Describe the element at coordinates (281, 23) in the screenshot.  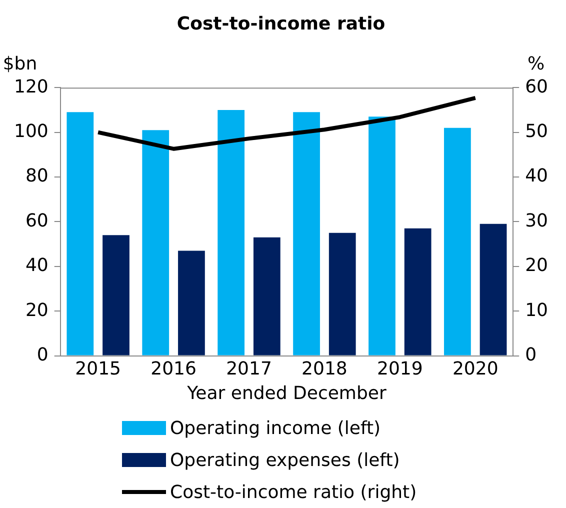
I see `chart-title: Cost-to-income ratio` at that location.